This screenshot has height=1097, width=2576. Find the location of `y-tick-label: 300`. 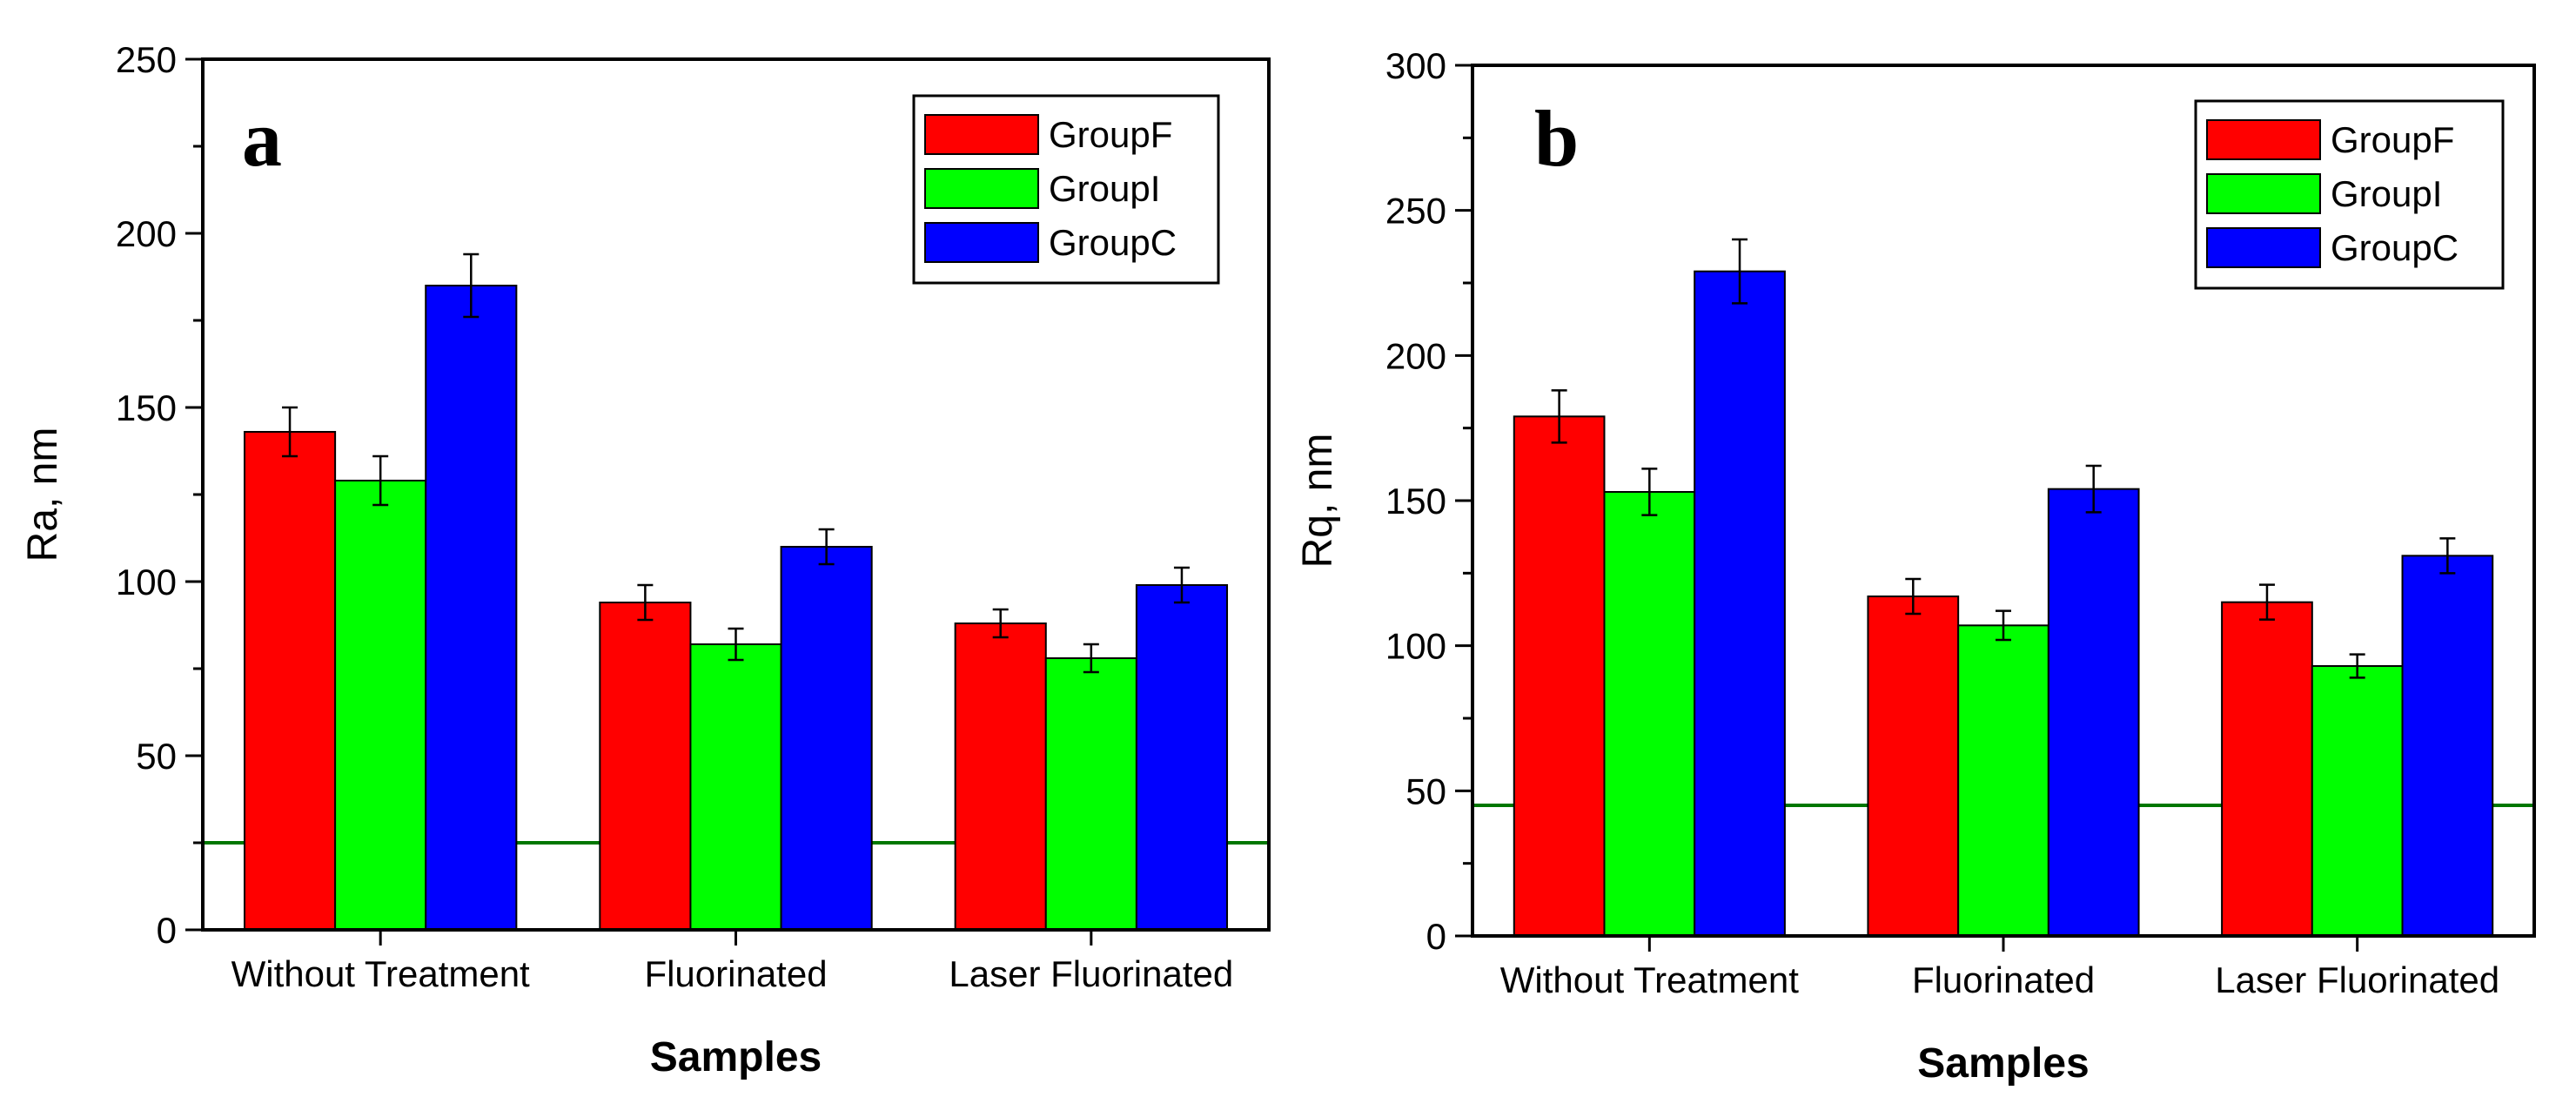

y-tick-label: 300 is located at coordinates (1416, 65).